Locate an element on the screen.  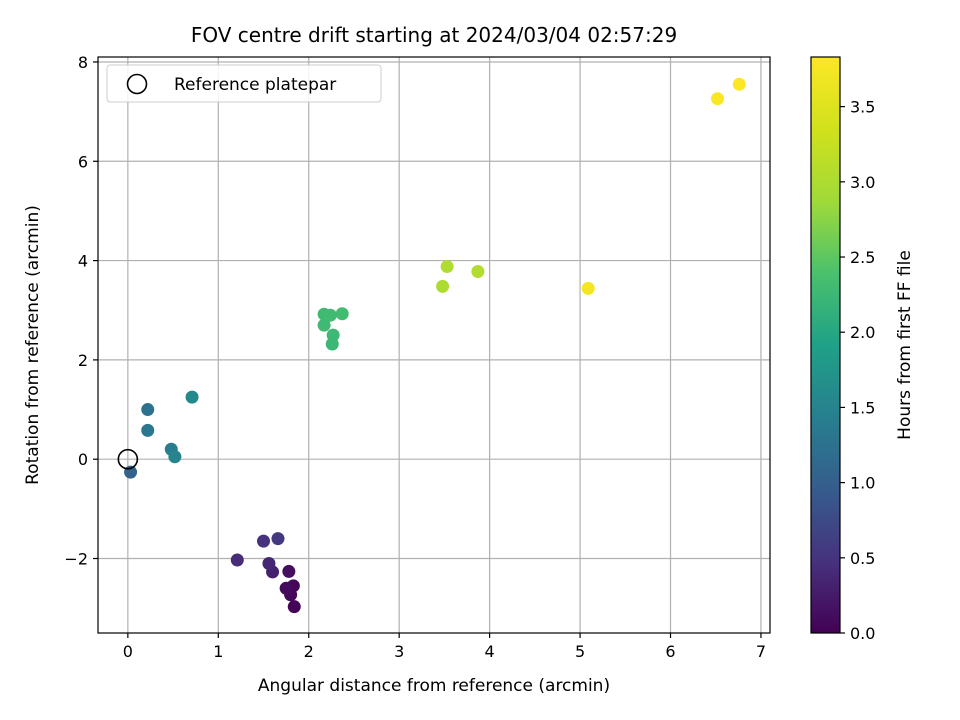
x-tick-label: 2 is located at coordinates (309, 651).